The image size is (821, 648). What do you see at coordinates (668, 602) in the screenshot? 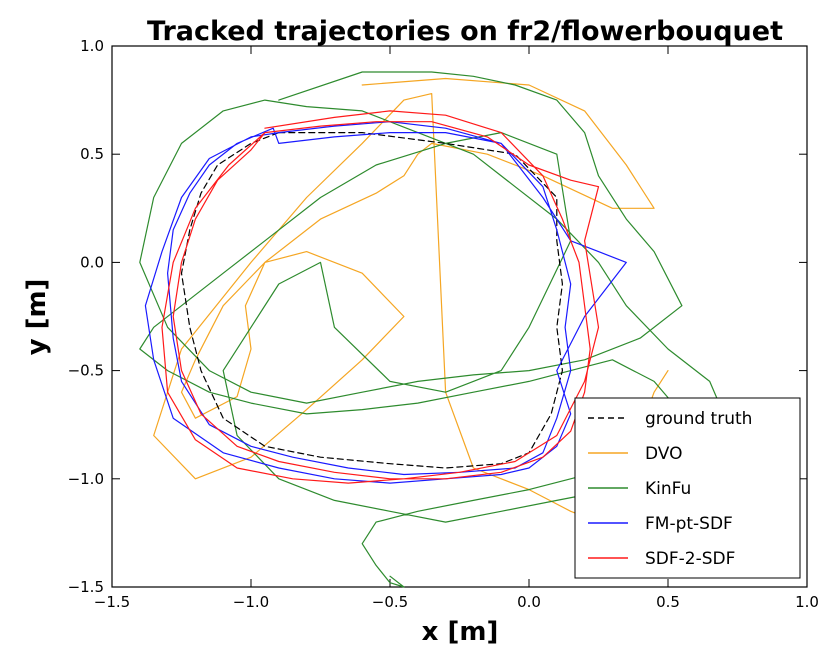
I see `x-tick-label: 0.5` at bounding box center [668, 602].